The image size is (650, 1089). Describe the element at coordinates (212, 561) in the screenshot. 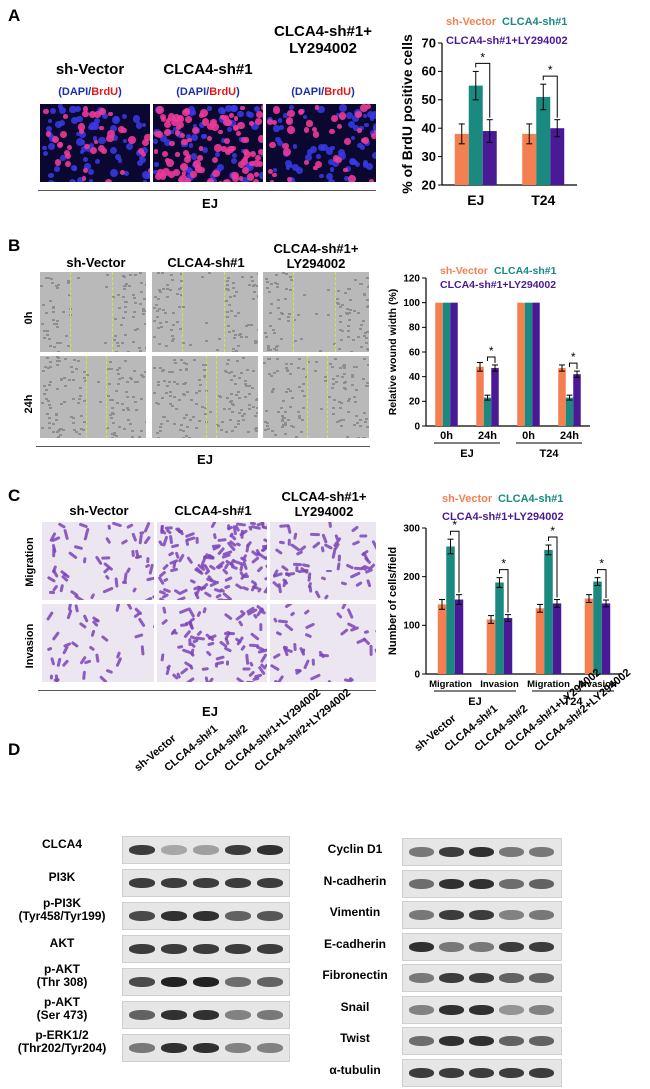

I see `transwell-image-clca4-sh1-migration` at that location.